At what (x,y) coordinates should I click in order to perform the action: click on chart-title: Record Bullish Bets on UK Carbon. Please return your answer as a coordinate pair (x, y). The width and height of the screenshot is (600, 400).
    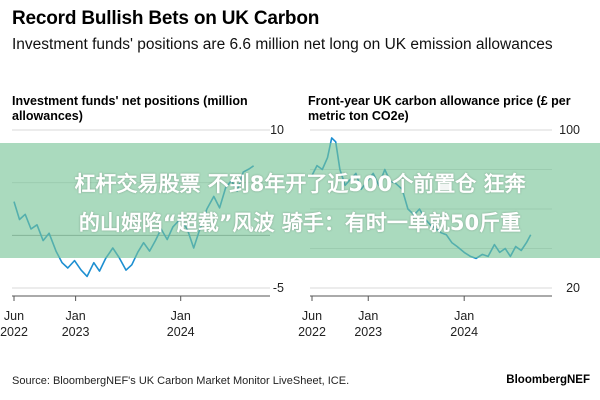
    Looking at the image, I should click on (166, 18).